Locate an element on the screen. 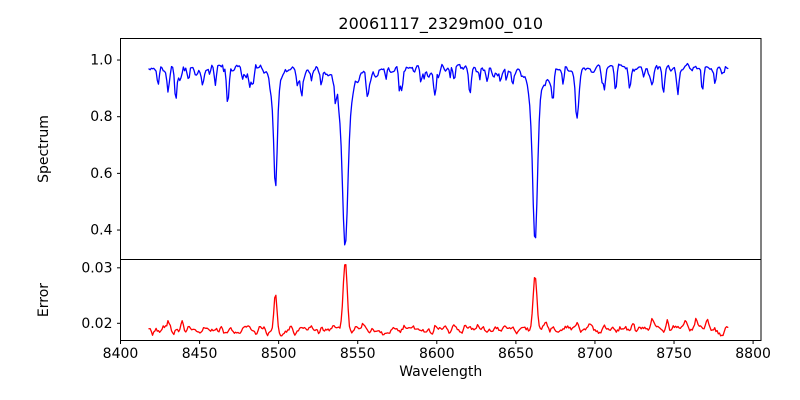 The height and width of the screenshot is (400, 800). x-tick-label: 8800 is located at coordinates (753, 354).